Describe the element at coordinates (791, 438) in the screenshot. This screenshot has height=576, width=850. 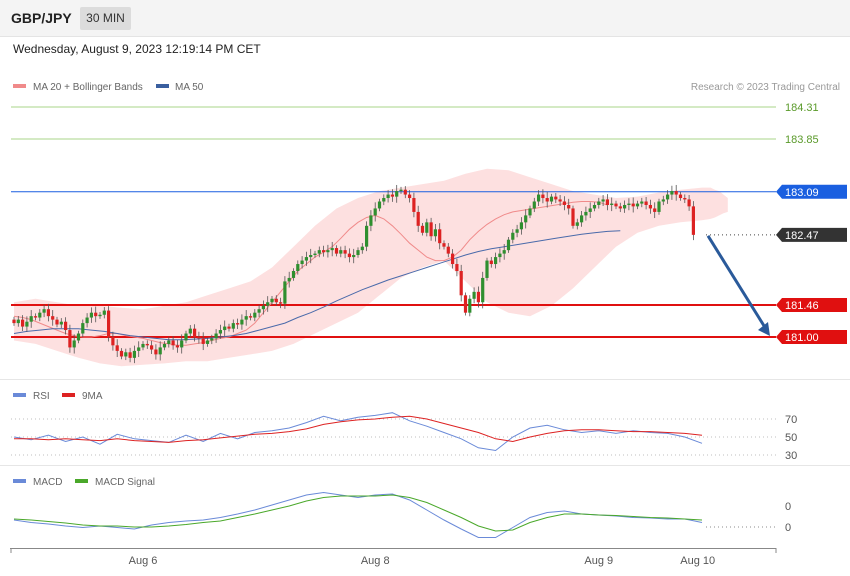
I see `rsi-level-label: 50` at that location.